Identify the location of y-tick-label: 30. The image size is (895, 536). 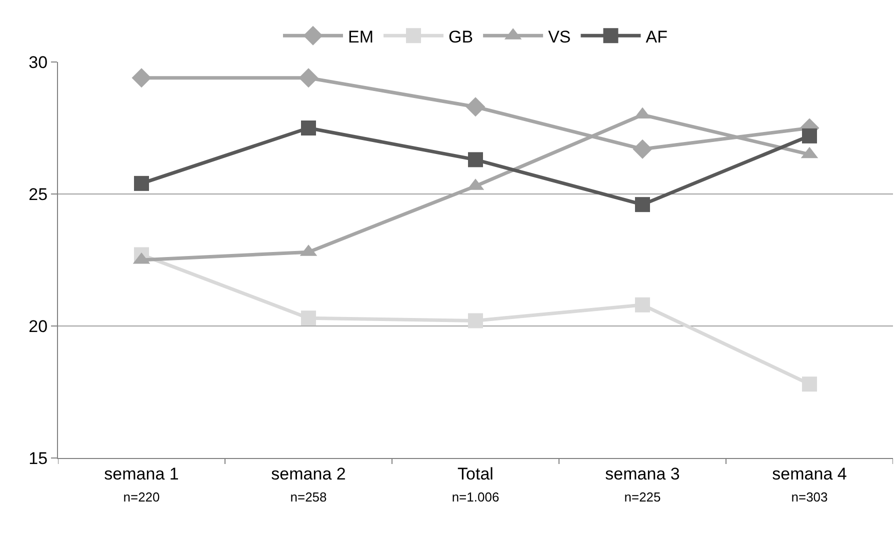
(38, 62).